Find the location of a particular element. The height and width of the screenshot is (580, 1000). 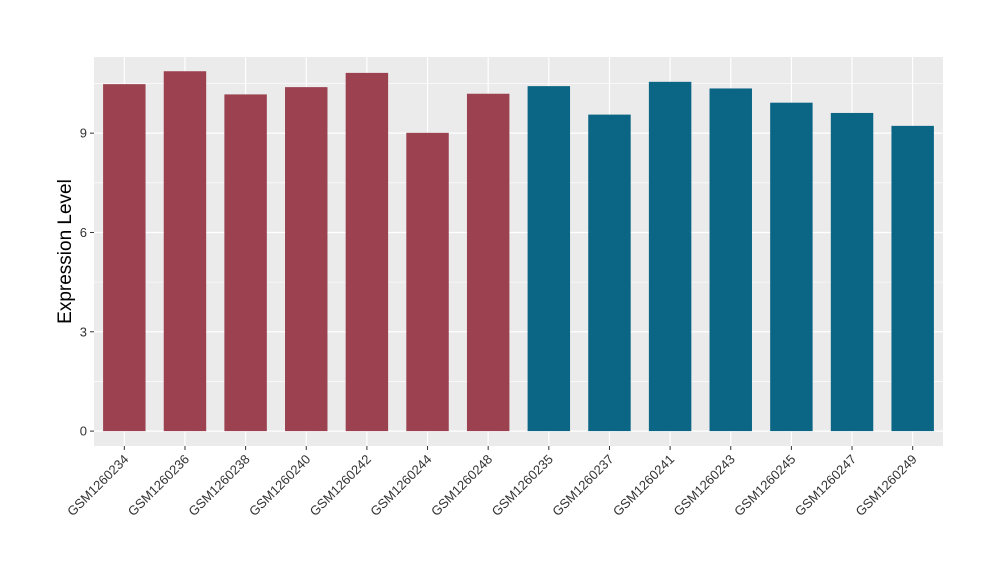

x-tick-label: GSM1260249 is located at coordinates (885, 485).